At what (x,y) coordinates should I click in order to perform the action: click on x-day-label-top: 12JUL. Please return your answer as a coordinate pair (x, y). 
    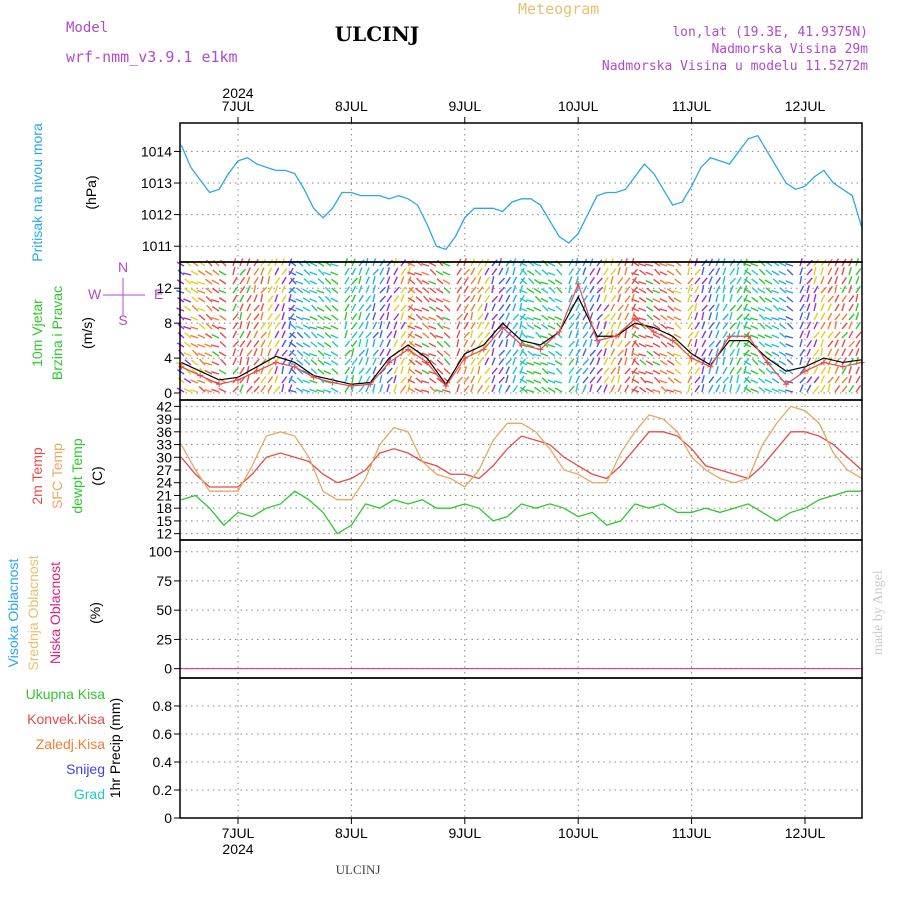
    Looking at the image, I should click on (805, 106).